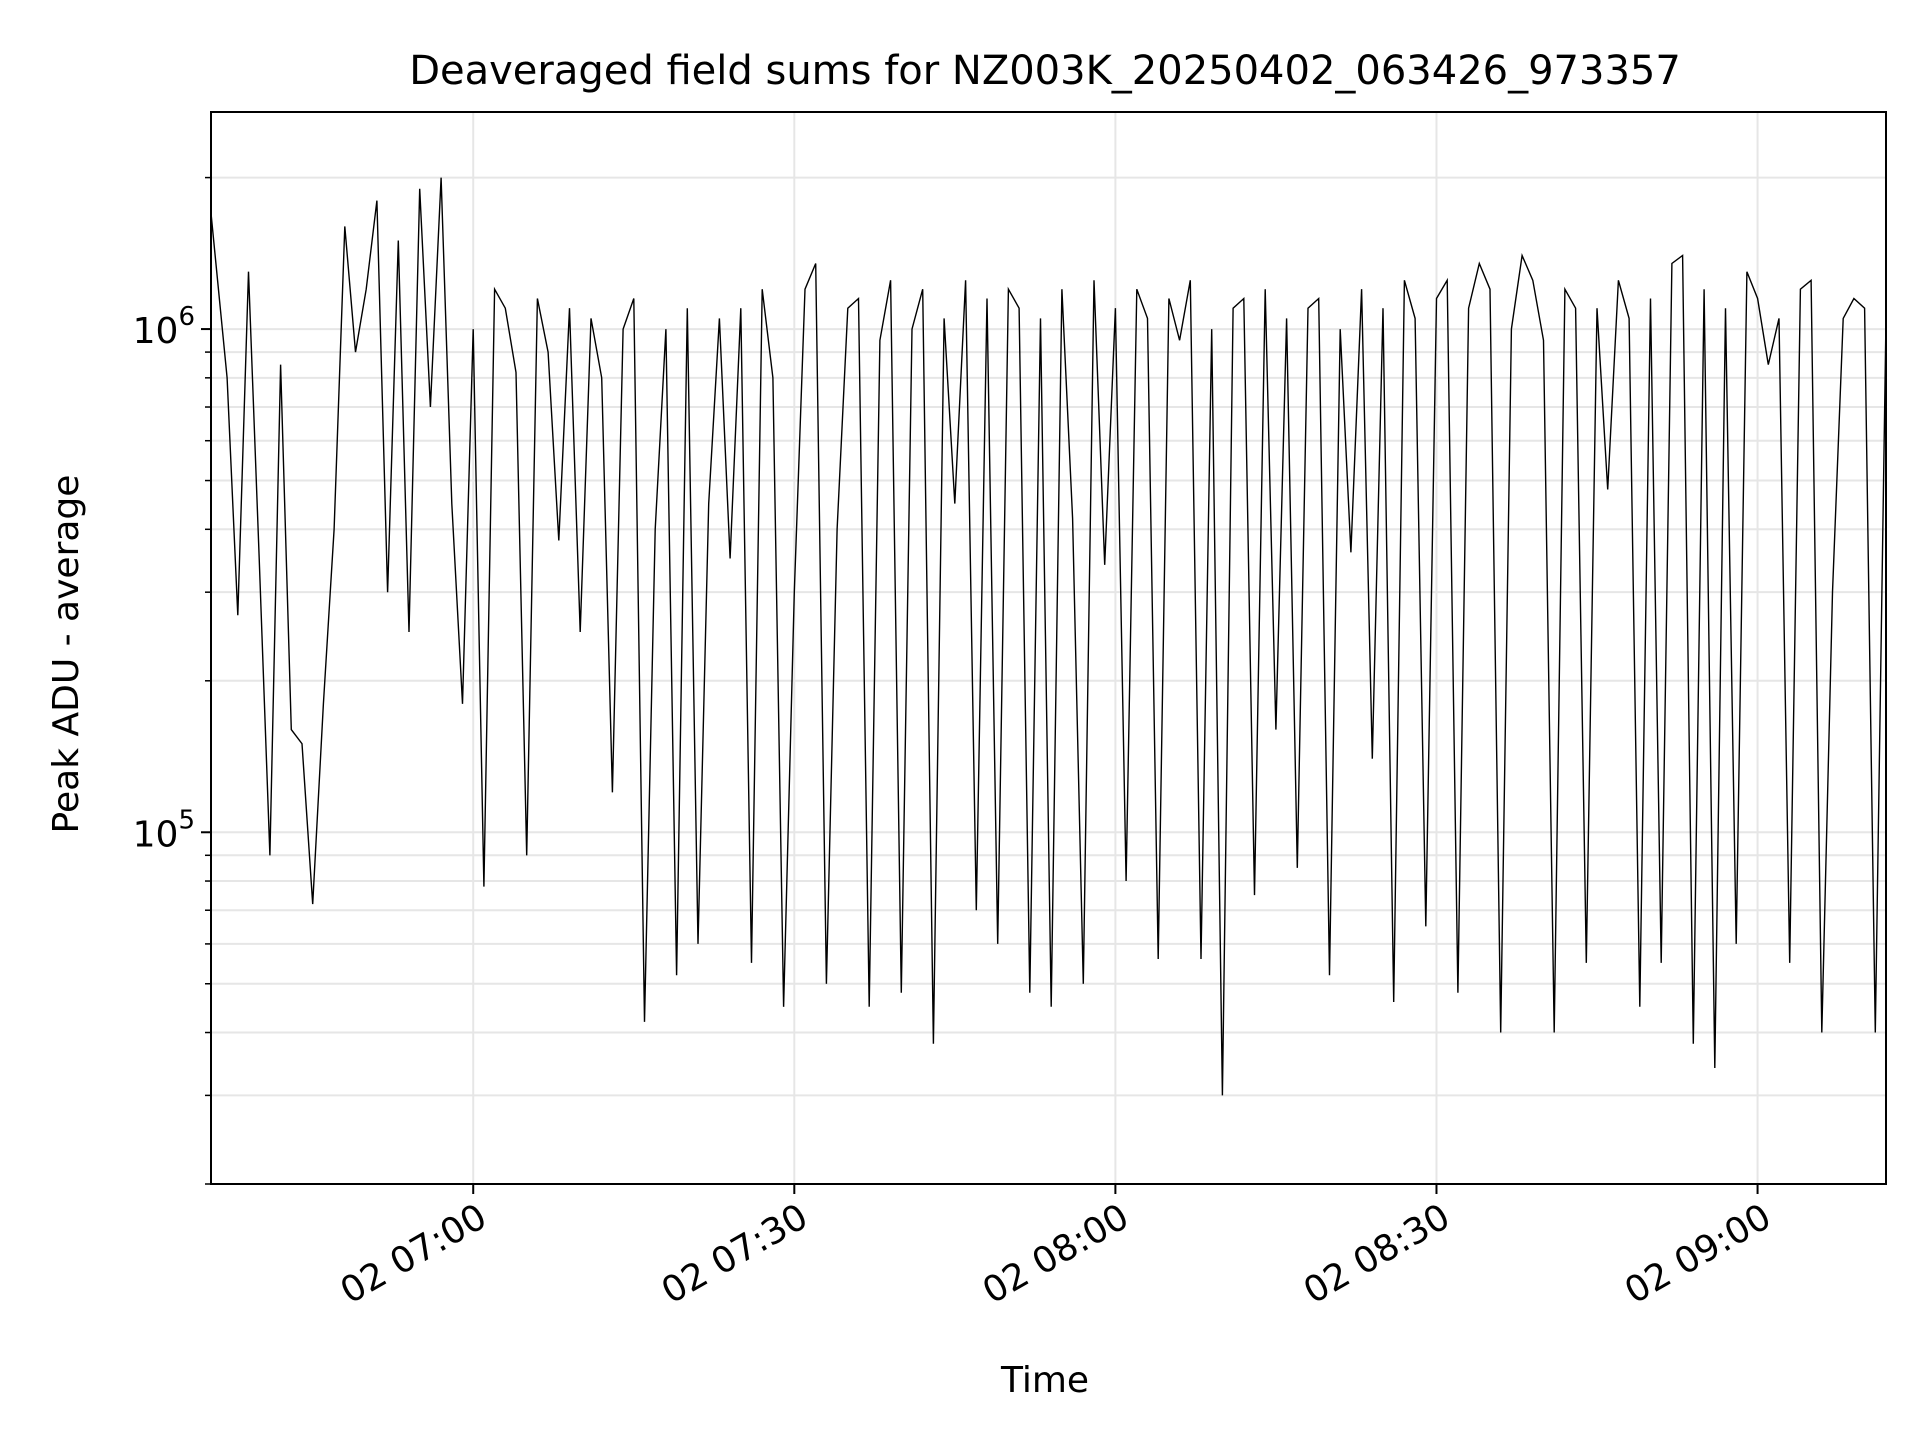 The width and height of the screenshot is (1920, 1440). I want to click on y-tick-label: 10⁵, so click(164, 830).